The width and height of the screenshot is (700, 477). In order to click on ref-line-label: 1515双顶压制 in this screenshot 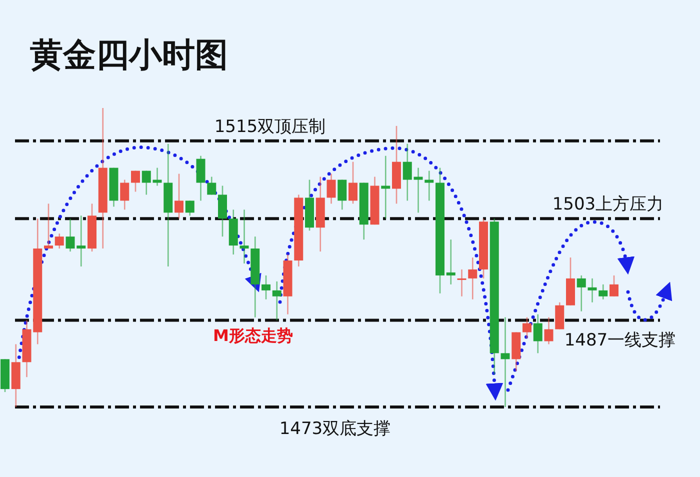, I will do `click(270, 126)`.